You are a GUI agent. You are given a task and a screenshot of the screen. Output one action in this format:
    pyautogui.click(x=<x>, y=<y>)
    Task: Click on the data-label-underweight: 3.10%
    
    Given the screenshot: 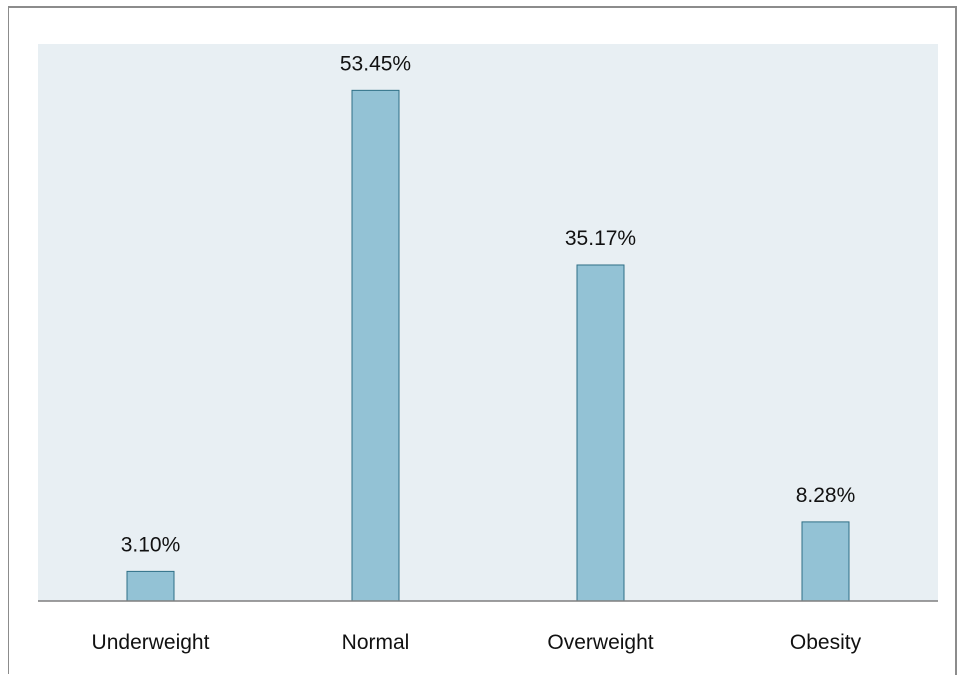 What is the action you would take?
    pyautogui.click(x=151, y=544)
    